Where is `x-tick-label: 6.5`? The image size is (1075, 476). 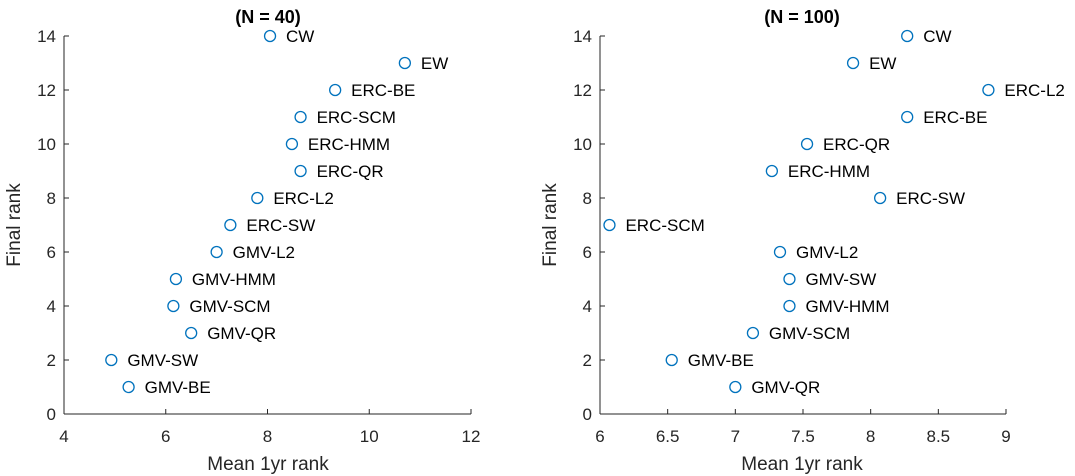 x-tick-label: 6.5 is located at coordinates (668, 436).